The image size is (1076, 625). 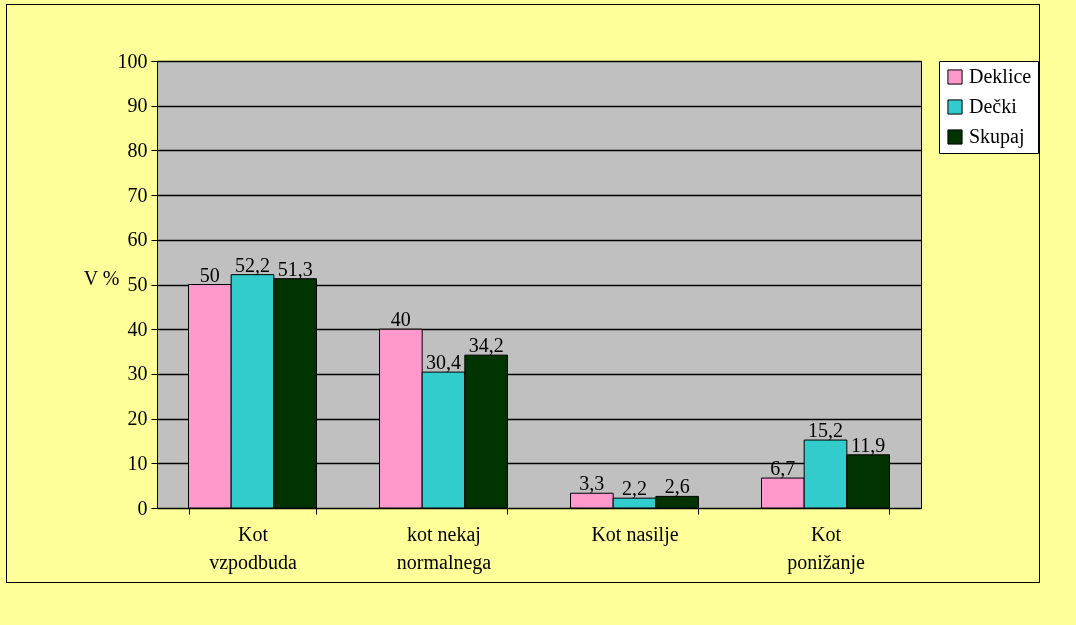 I want to click on x-tick-label: Kot ponižanje, so click(x=826, y=548).